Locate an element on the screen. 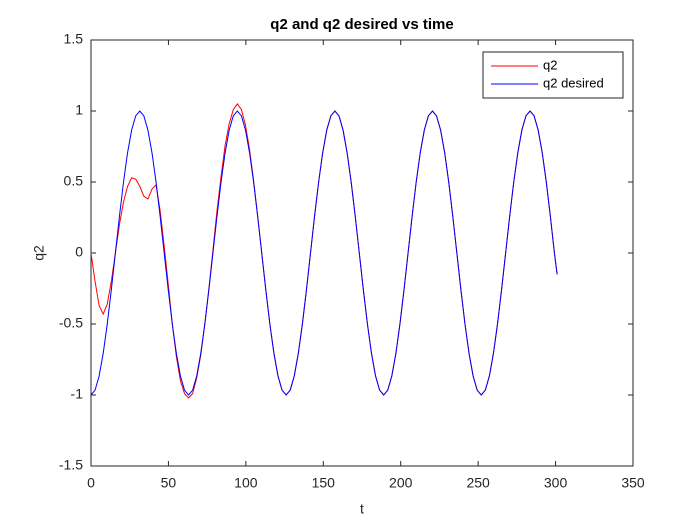 Image resolution: width=700 pixels, height=525 pixels. x-tick-label: 200 is located at coordinates (401, 483).